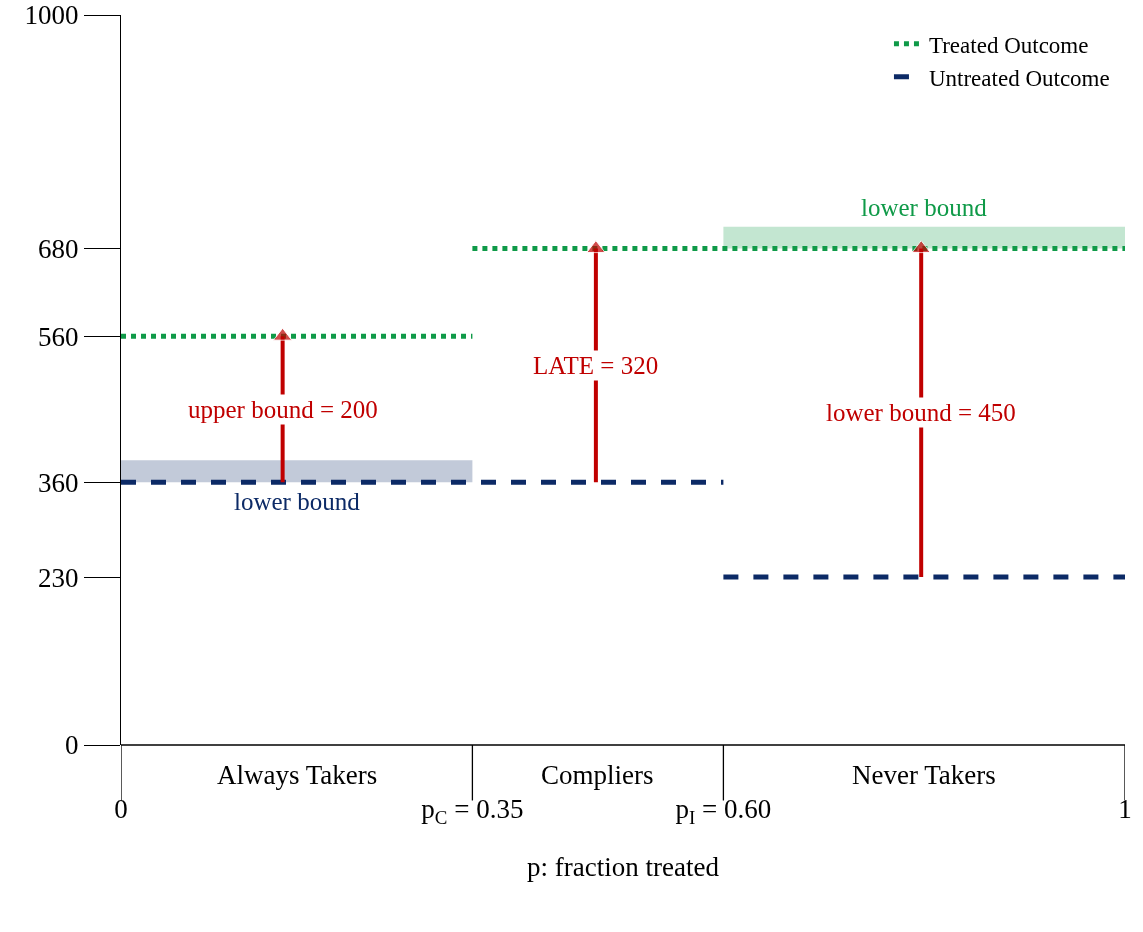  I want to click on series-label: LATE = 320, so click(596, 365).